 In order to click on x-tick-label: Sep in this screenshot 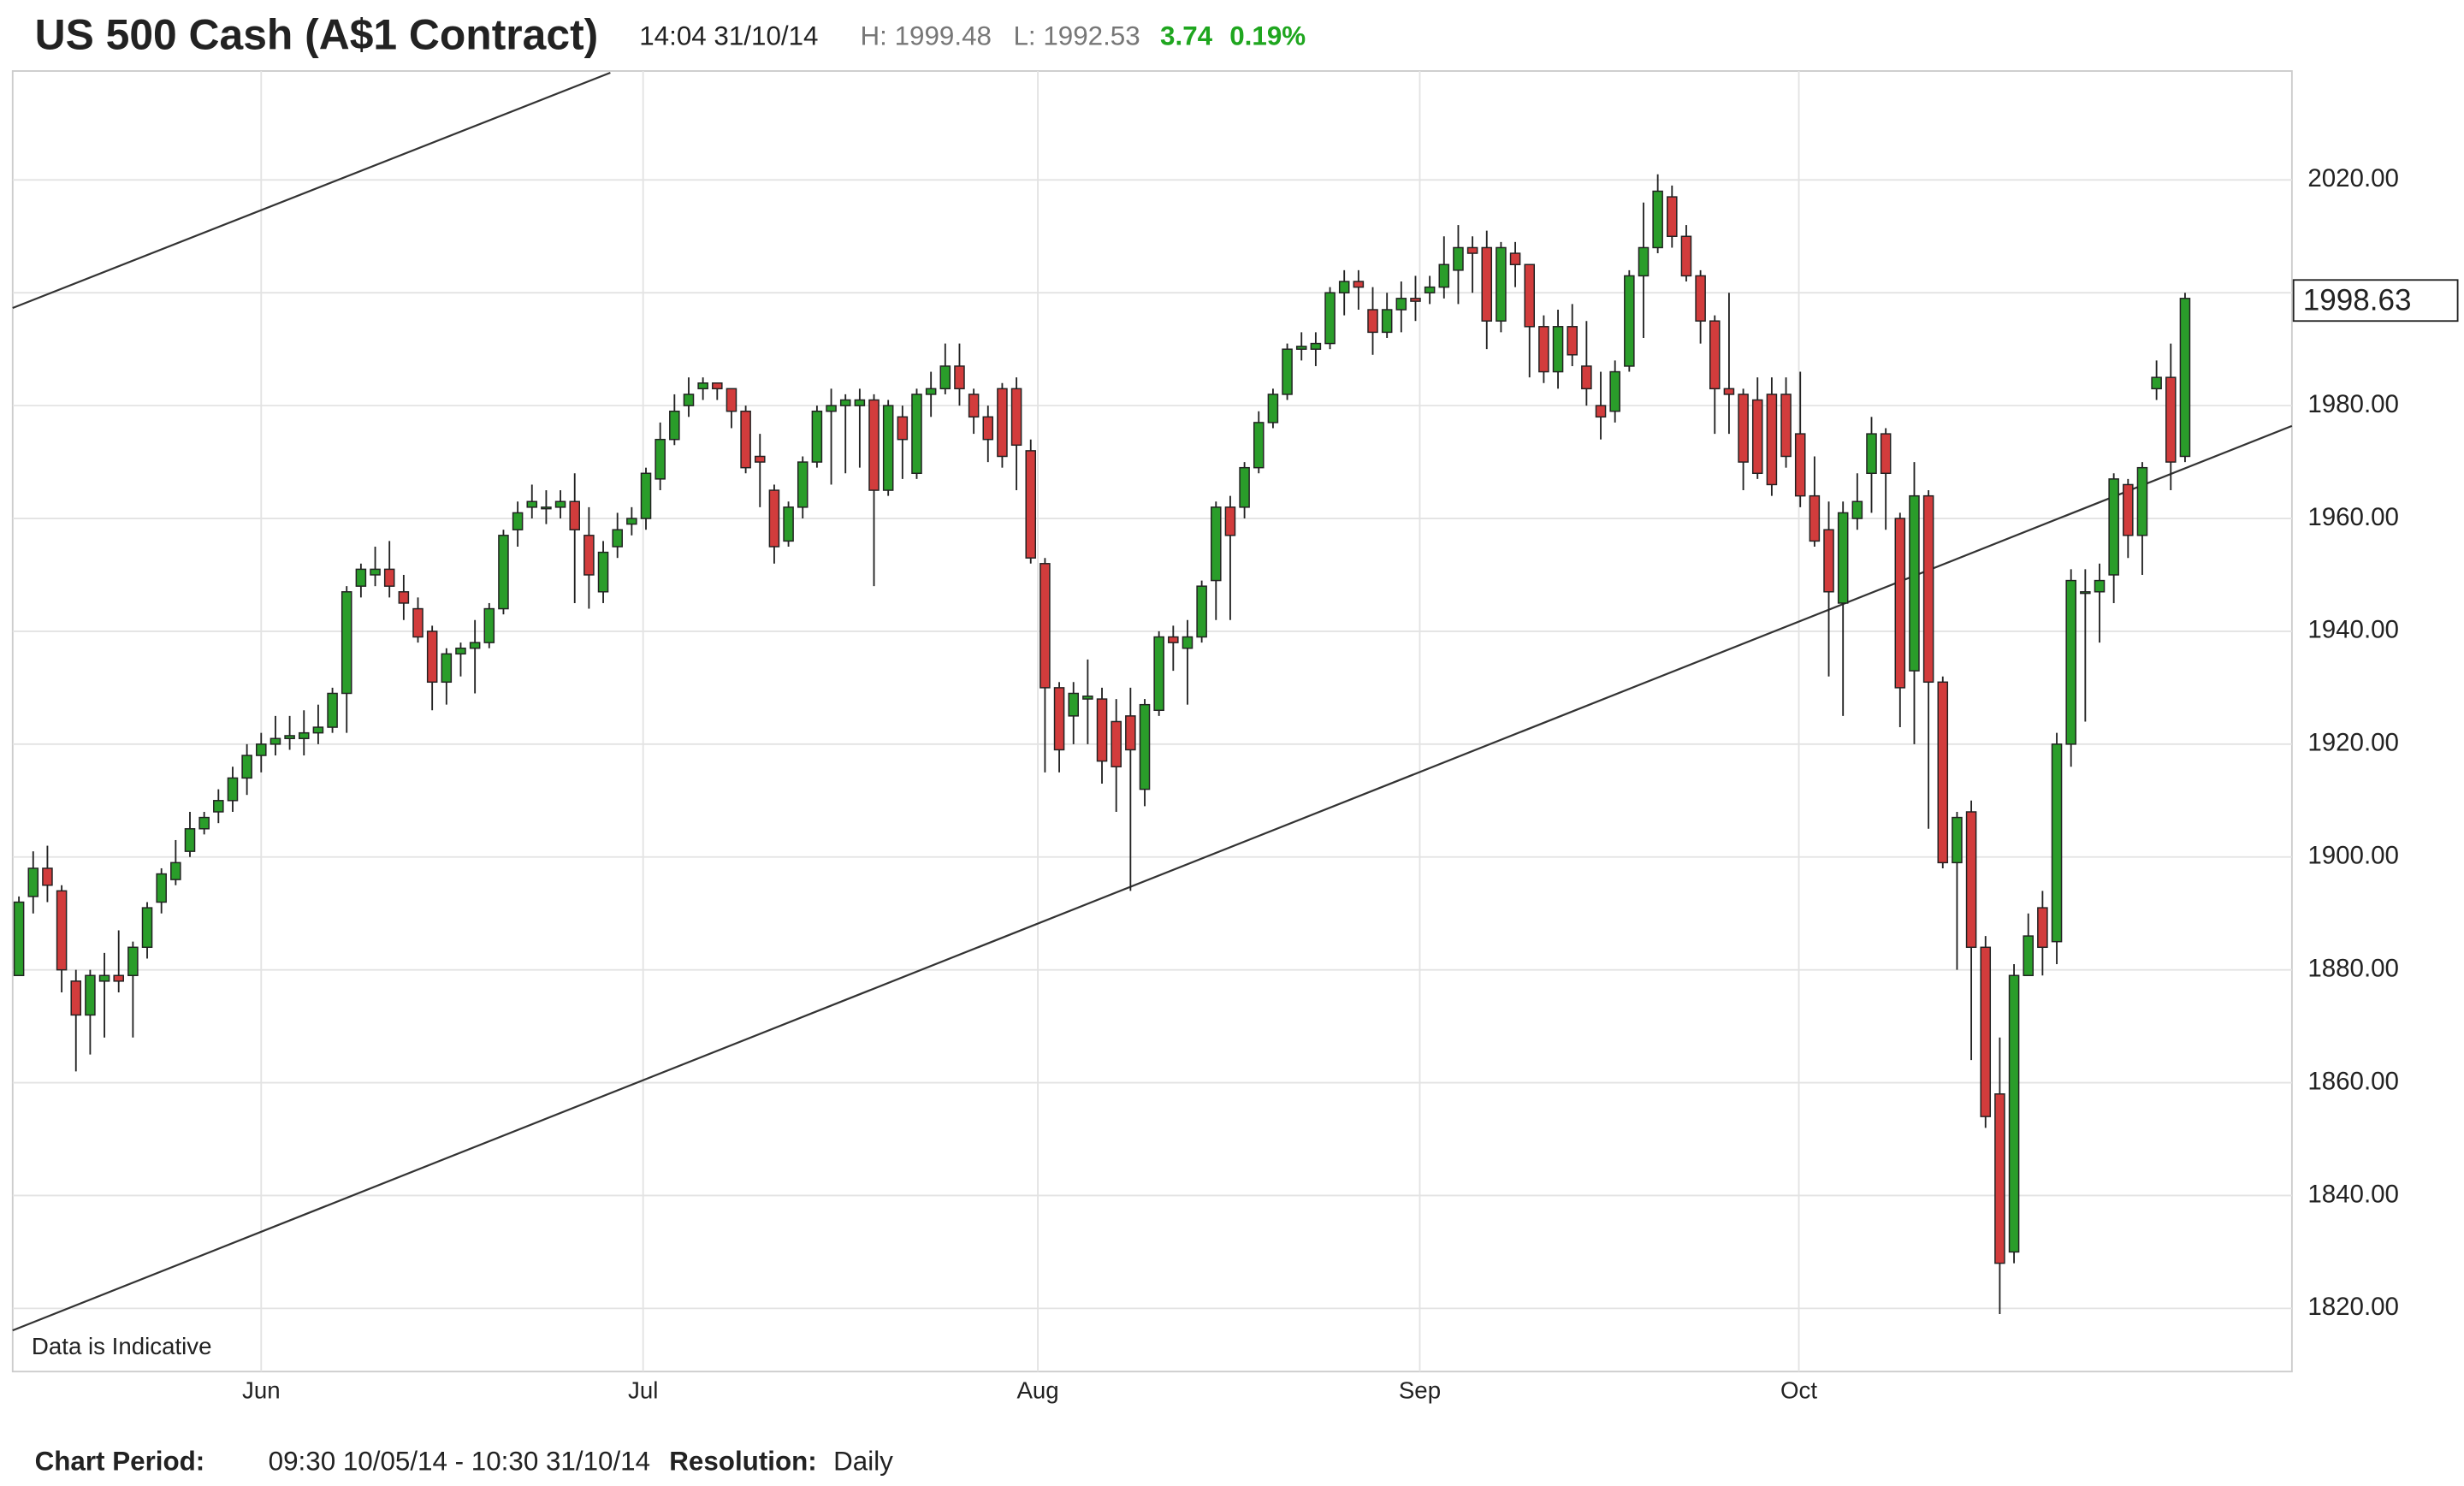, I will do `click(1420, 1390)`.